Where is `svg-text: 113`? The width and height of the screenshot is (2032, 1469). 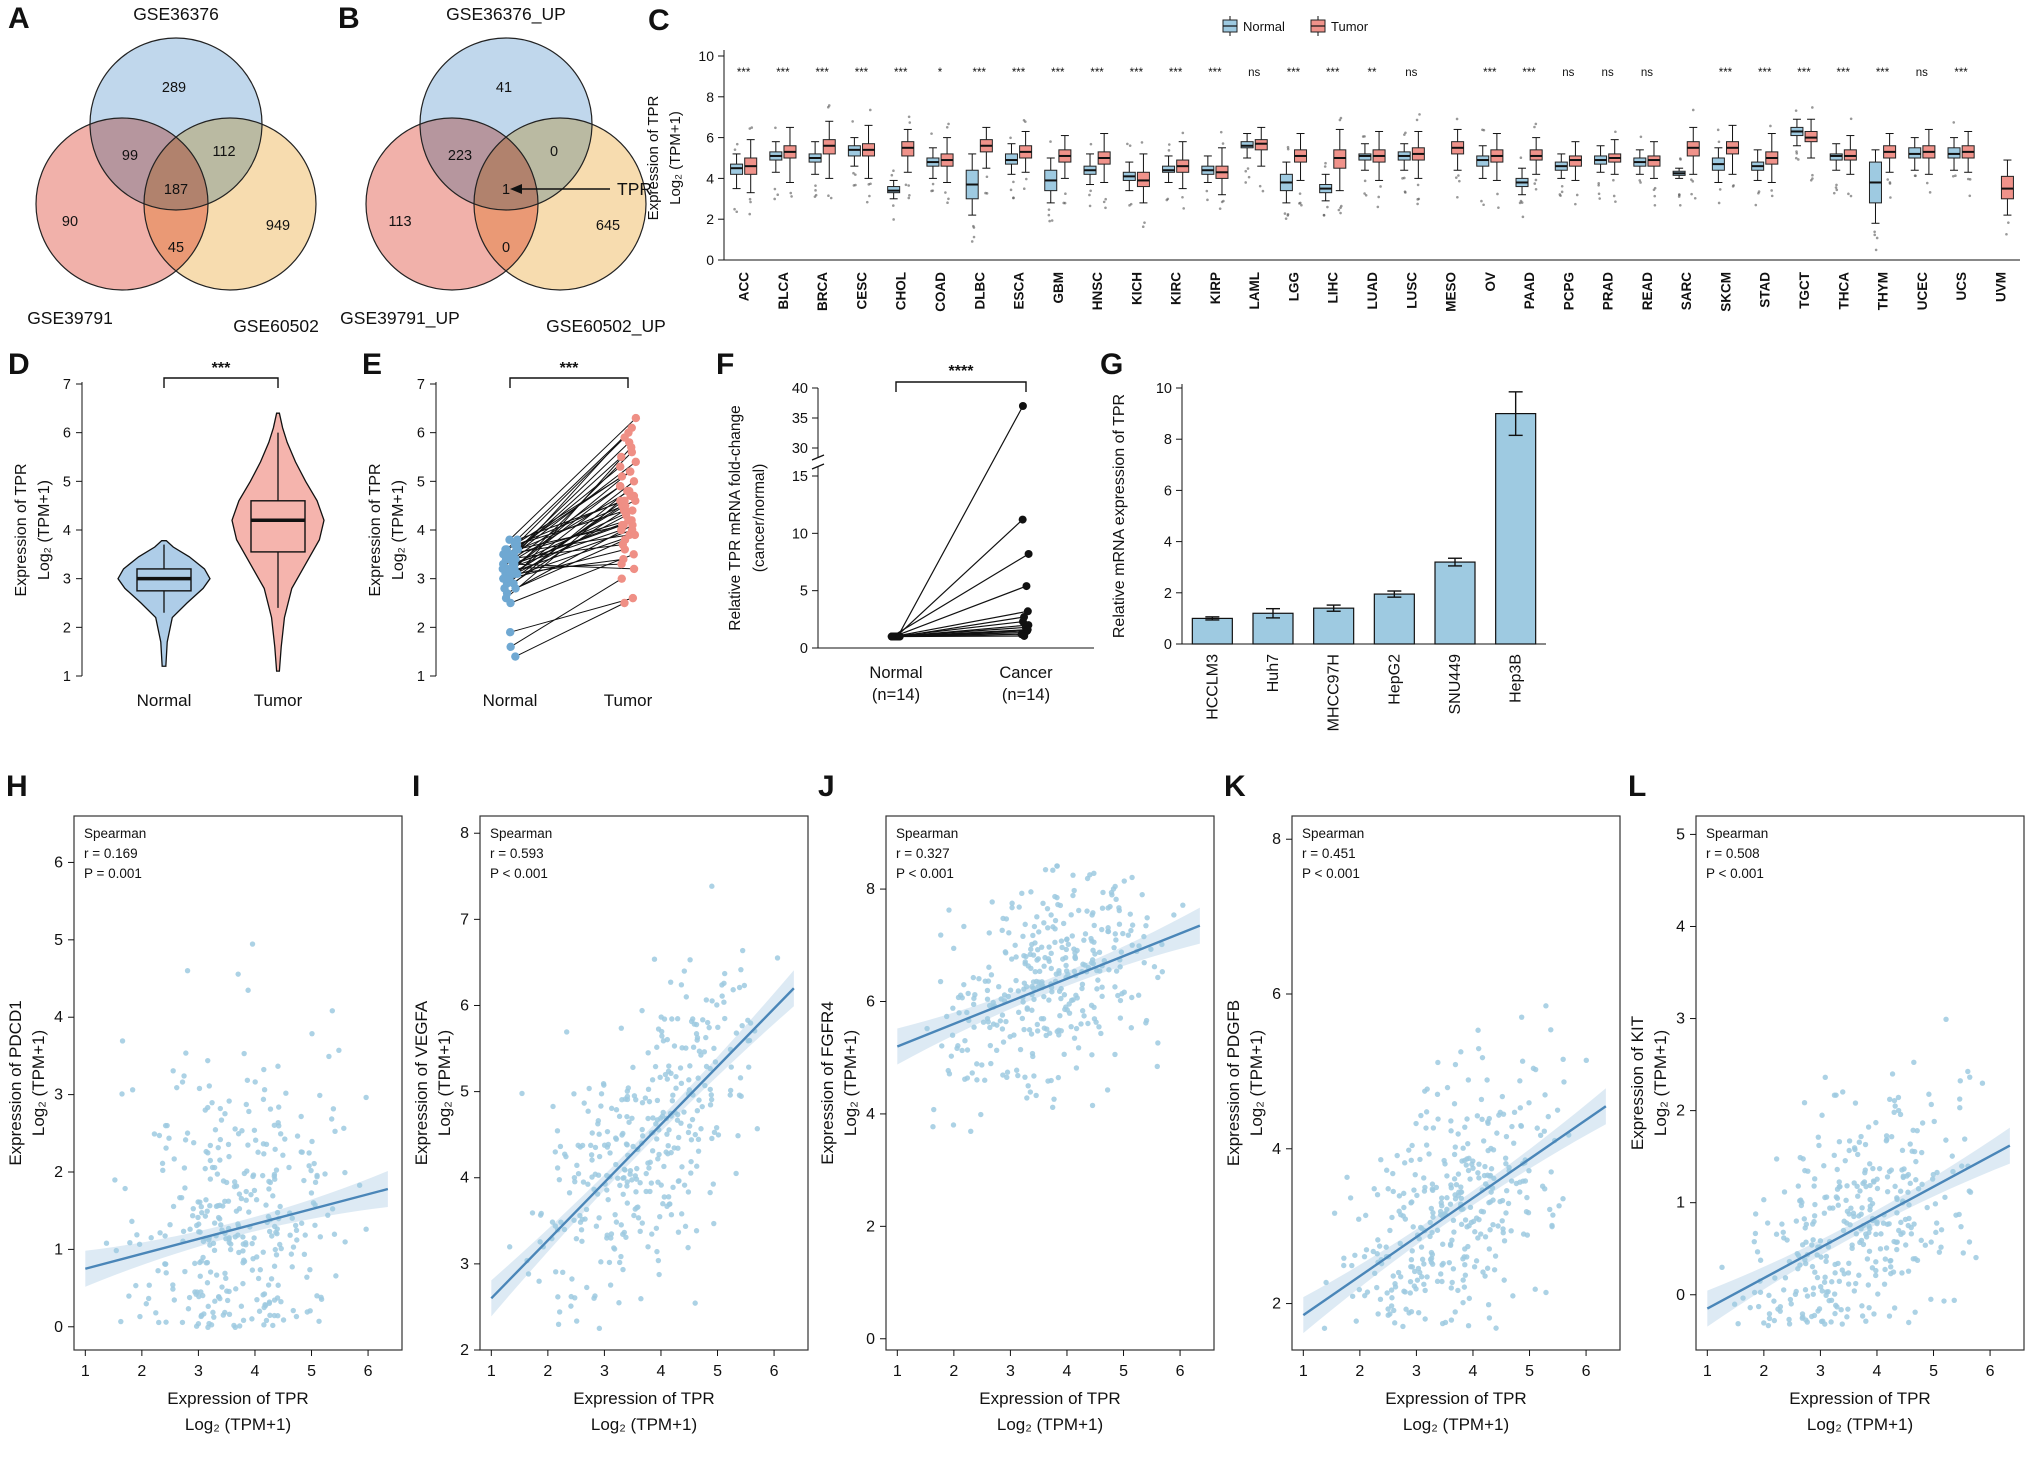 svg-text: 113 is located at coordinates (399, 222).